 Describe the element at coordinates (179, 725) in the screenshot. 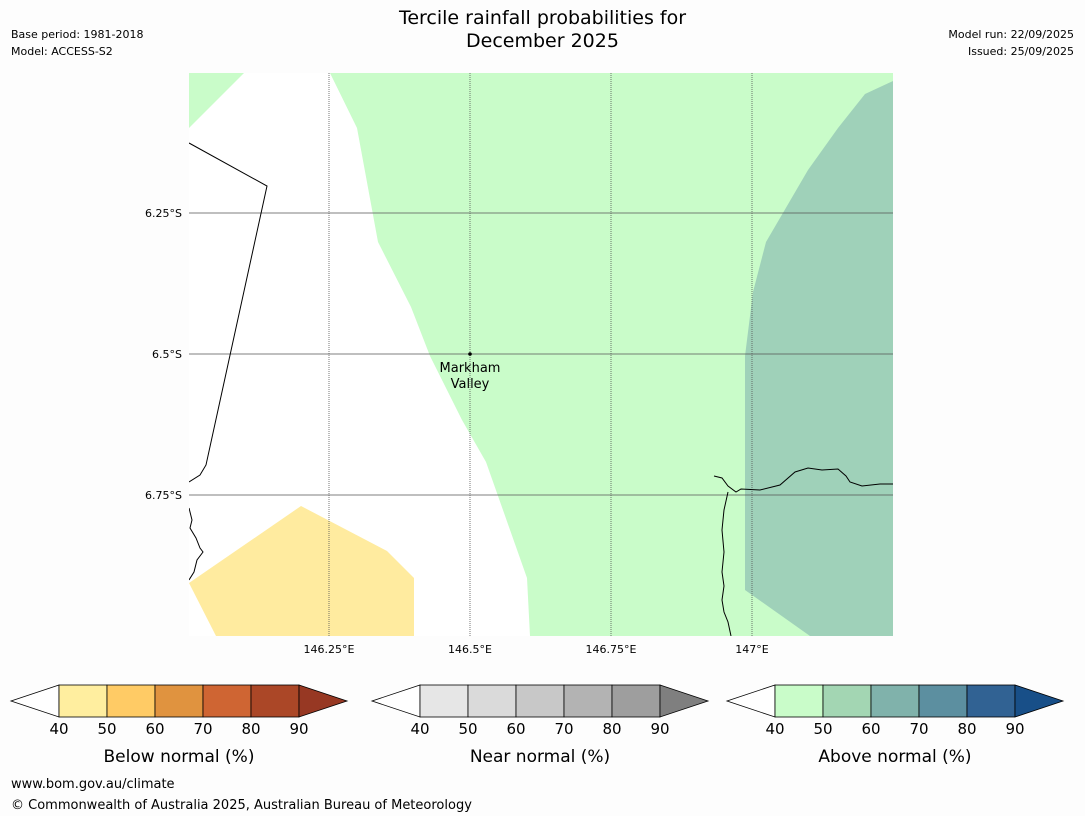

I see `colorbar-0: 40 50 60 70 80 90 Below normal (%)` at that location.